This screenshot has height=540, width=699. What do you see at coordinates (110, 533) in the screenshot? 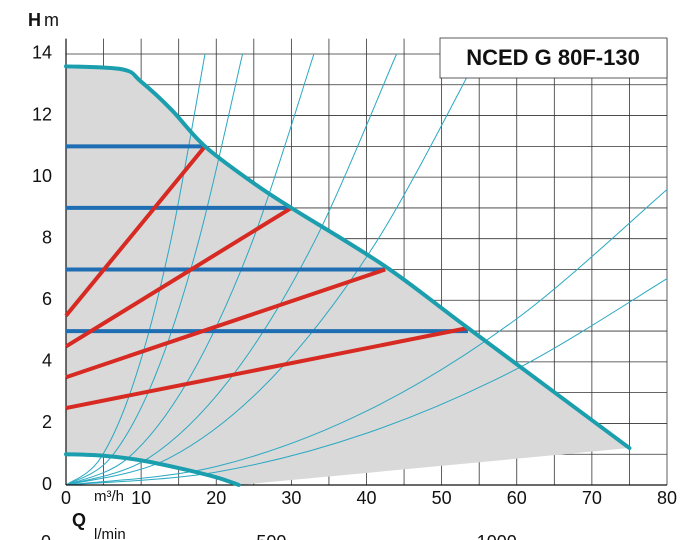
I see `x2-unit: l/min` at bounding box center [110, 533].